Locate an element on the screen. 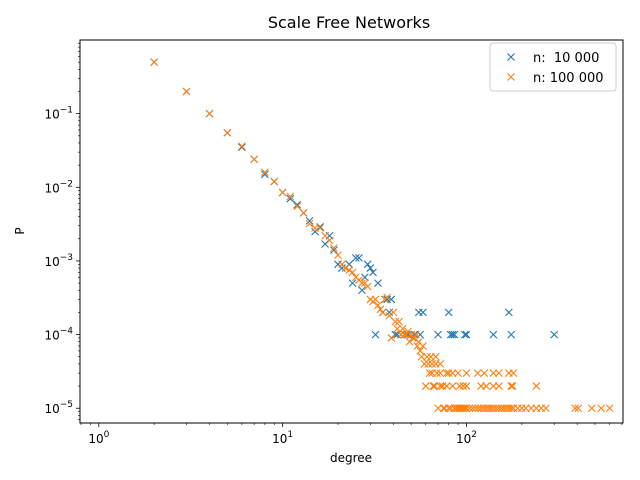 This screenshot has width=640, height=480. legend: n: 10 000 n: 100 000 is located at coordinates (553, 67).